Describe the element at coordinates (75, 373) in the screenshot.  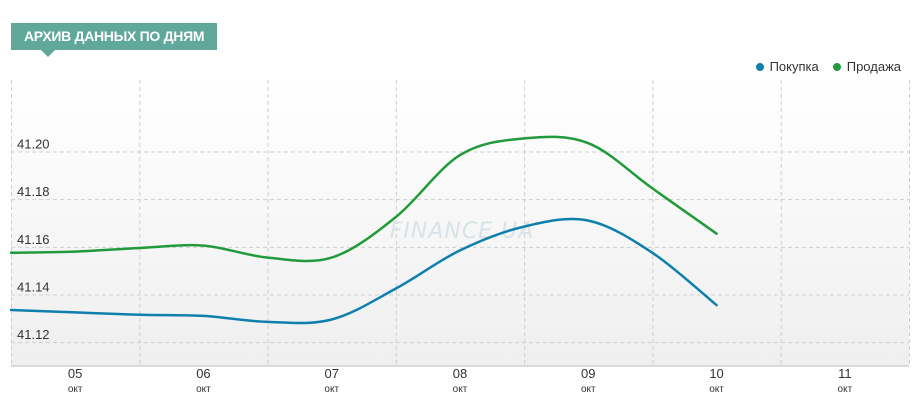
I see `x-tick-label: 05` at that location.